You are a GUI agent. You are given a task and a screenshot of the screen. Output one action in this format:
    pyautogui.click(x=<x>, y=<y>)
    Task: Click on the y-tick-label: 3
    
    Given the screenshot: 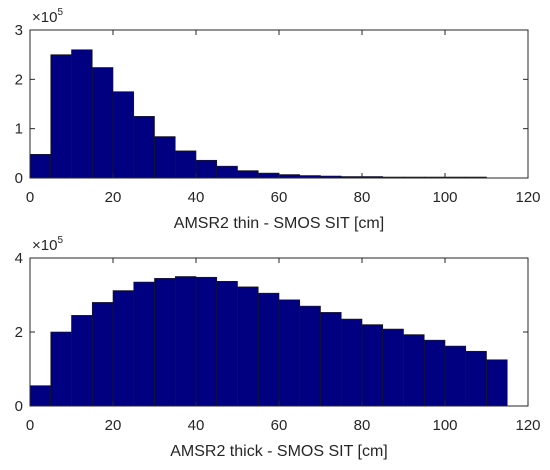 What is the action you would take?
    pyautogui.click(x=19, y=30)
    